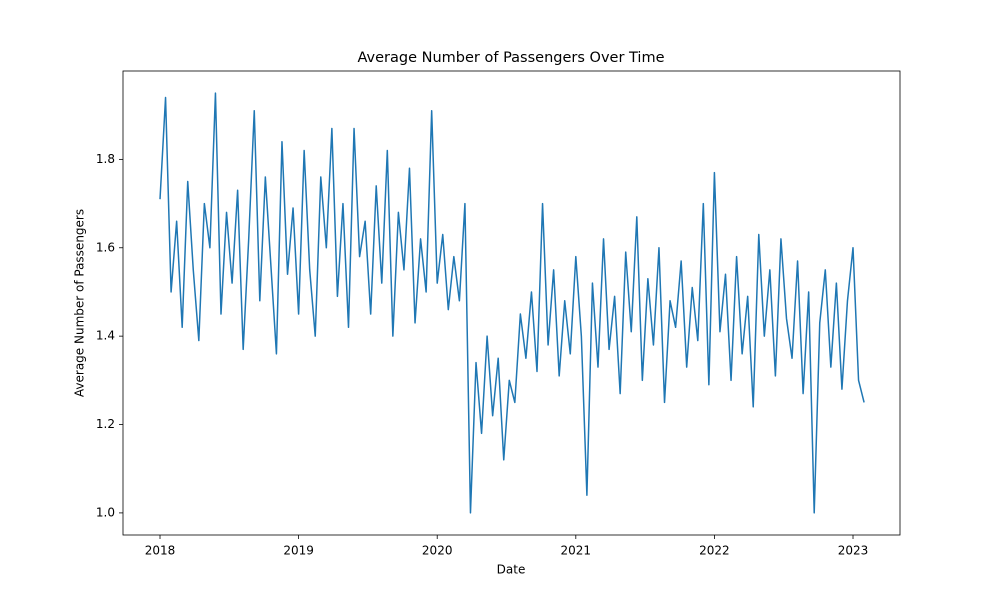 This screenshot has height=600, width=1000. What do you see at coordinates (105, 159) in the screenshot?
I see `y-tick-label: 1.8` at bounding box center [105, 159].